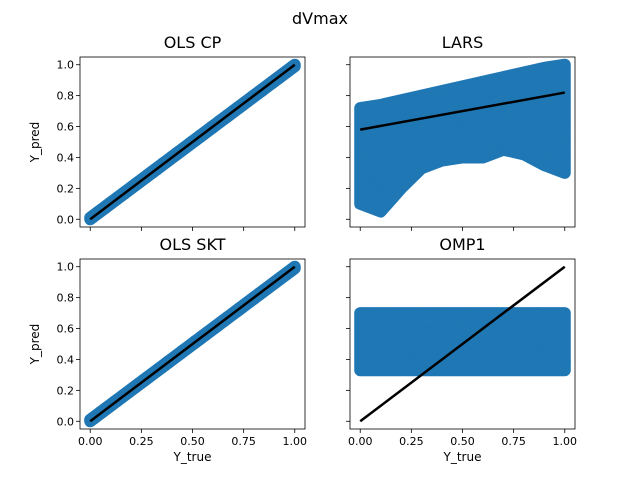 The width and height of the screenshot is (640, 480). I want to click on y-tick-label: 0.4, so click(66, 359).